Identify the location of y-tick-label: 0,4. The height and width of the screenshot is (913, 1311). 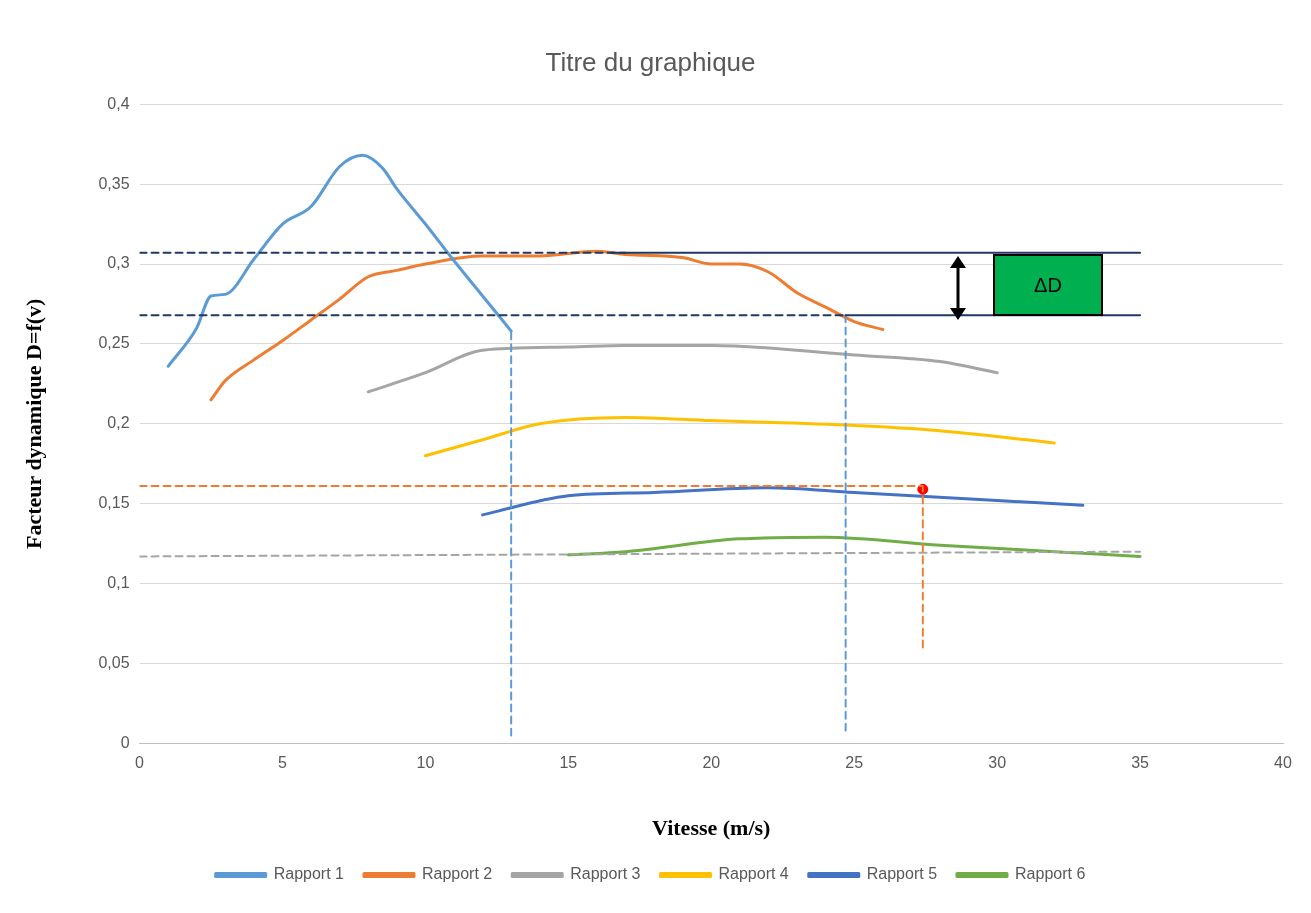
(118, 103).